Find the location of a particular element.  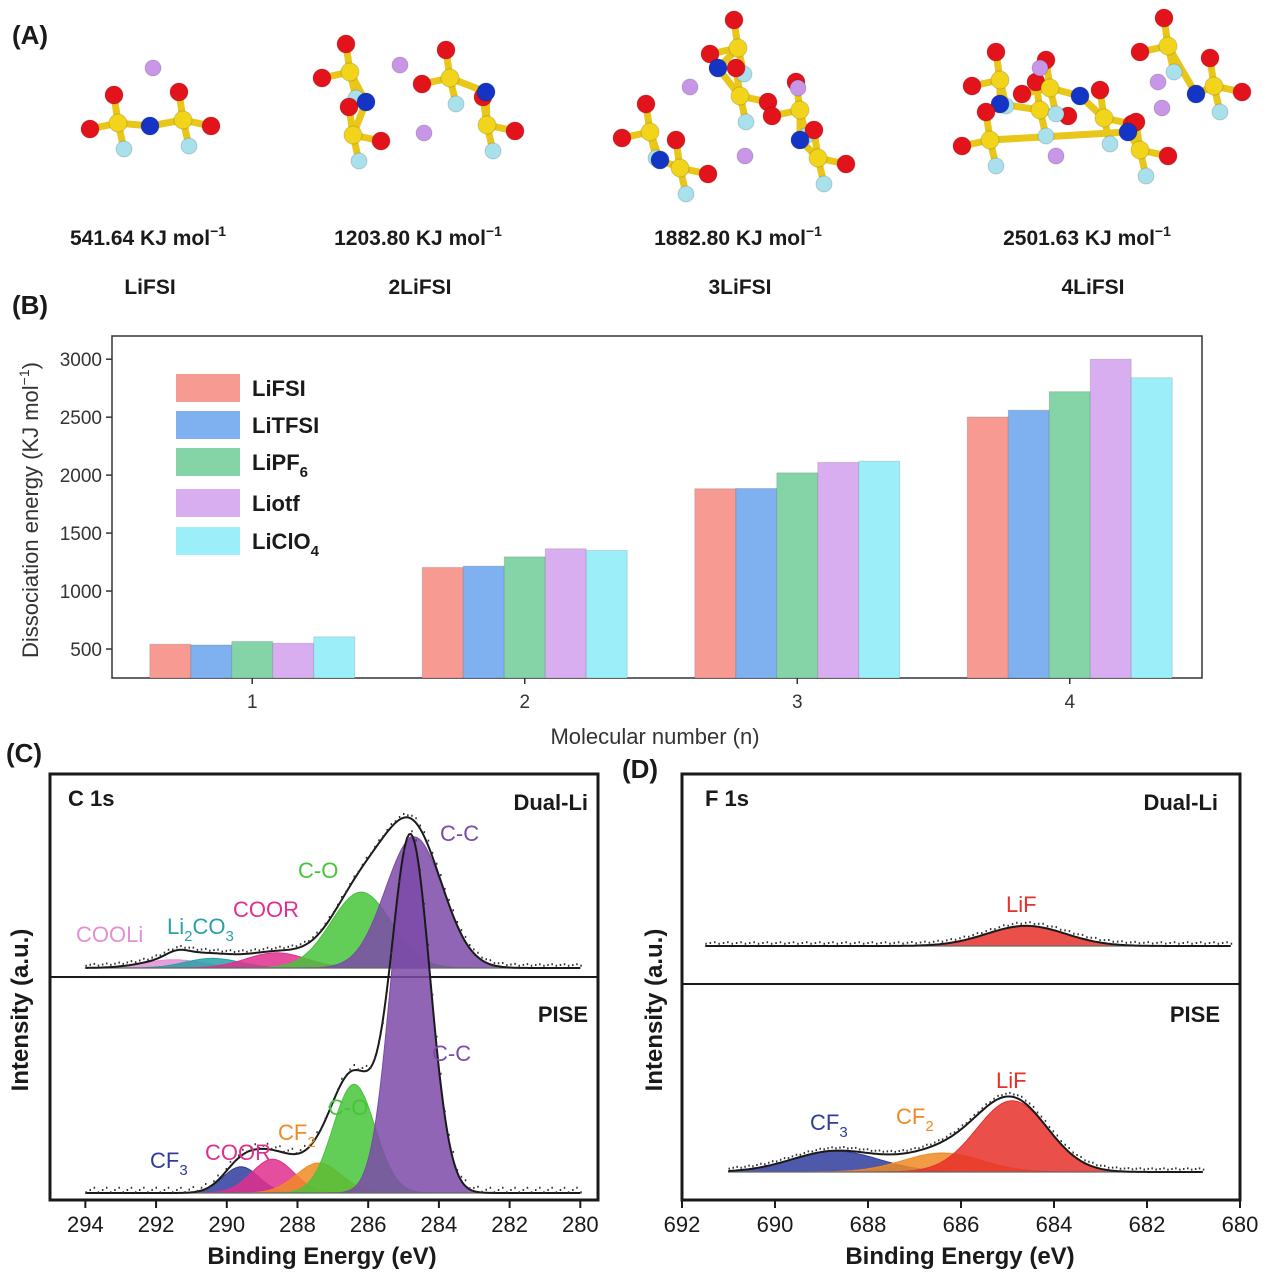

energy-label-3: 1882.80 KJ mol−1 is located at coordinates (738, 236).